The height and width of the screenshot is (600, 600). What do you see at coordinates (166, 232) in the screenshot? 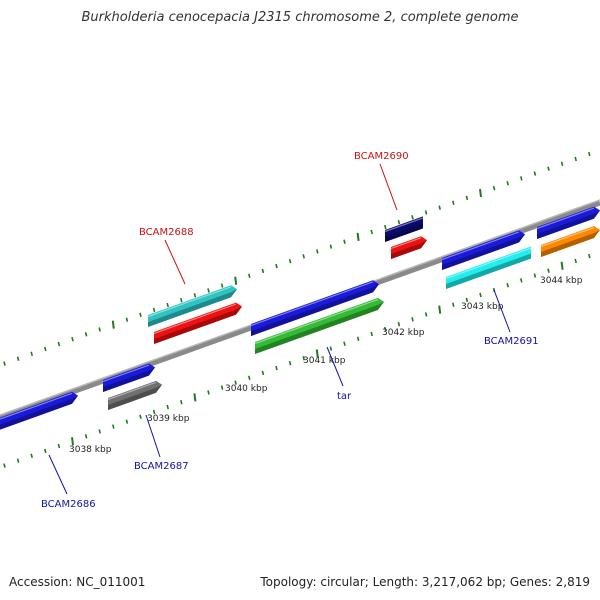
I see `gene-label: BCAM2688` at bounding box center [166, 232].